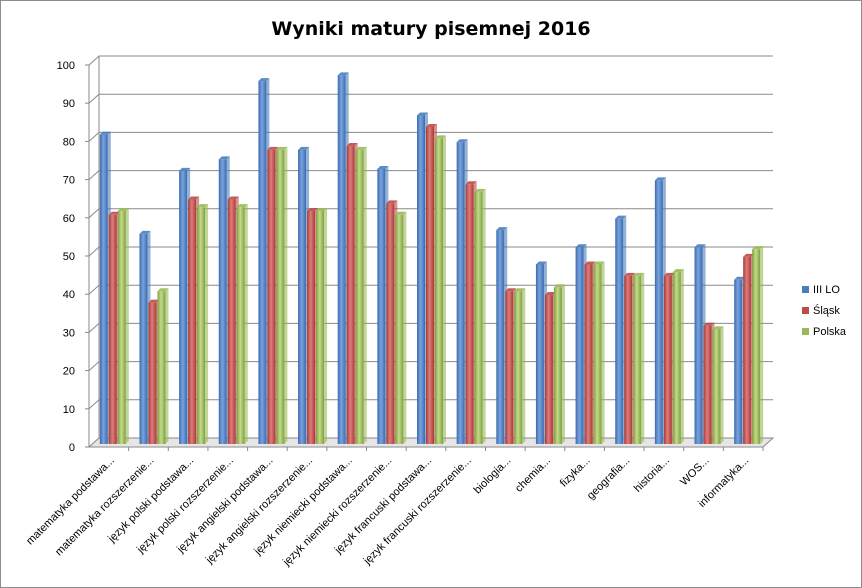 This screenshot has height=588, width=862. I want to click on y-tick-label: 60, so click(69, 219).